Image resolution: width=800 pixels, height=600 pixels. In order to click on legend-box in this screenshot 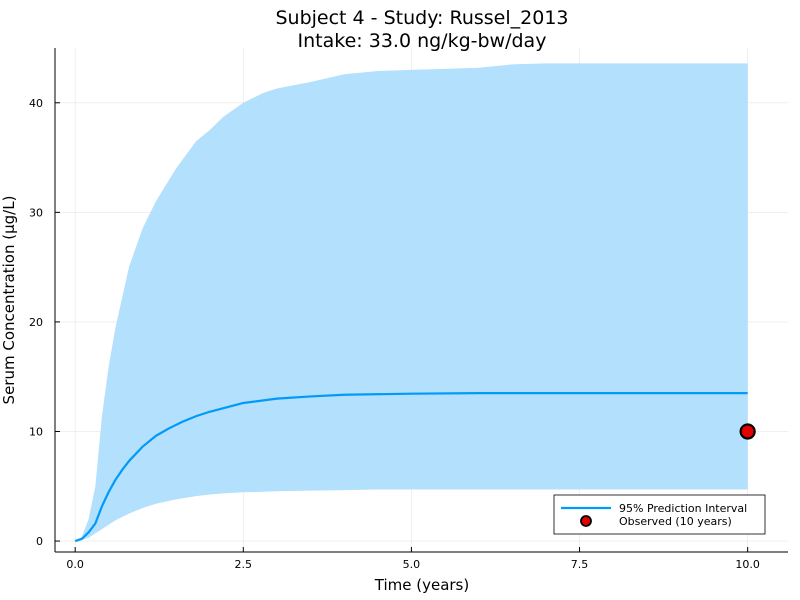, I will do `click(659, 514)`.